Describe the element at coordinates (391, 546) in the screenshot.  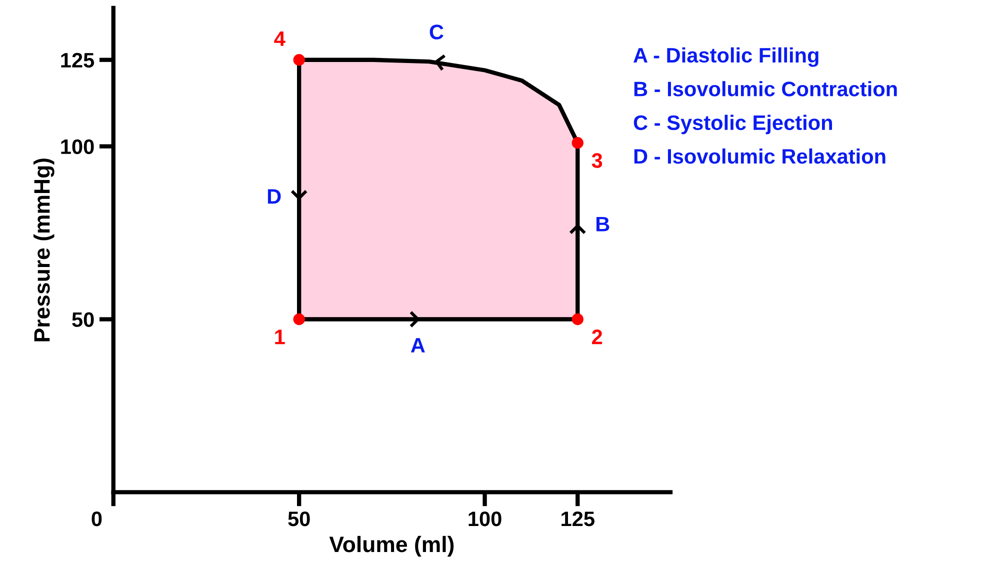
I see `x-axis-title: Volume (ml)` at that location.